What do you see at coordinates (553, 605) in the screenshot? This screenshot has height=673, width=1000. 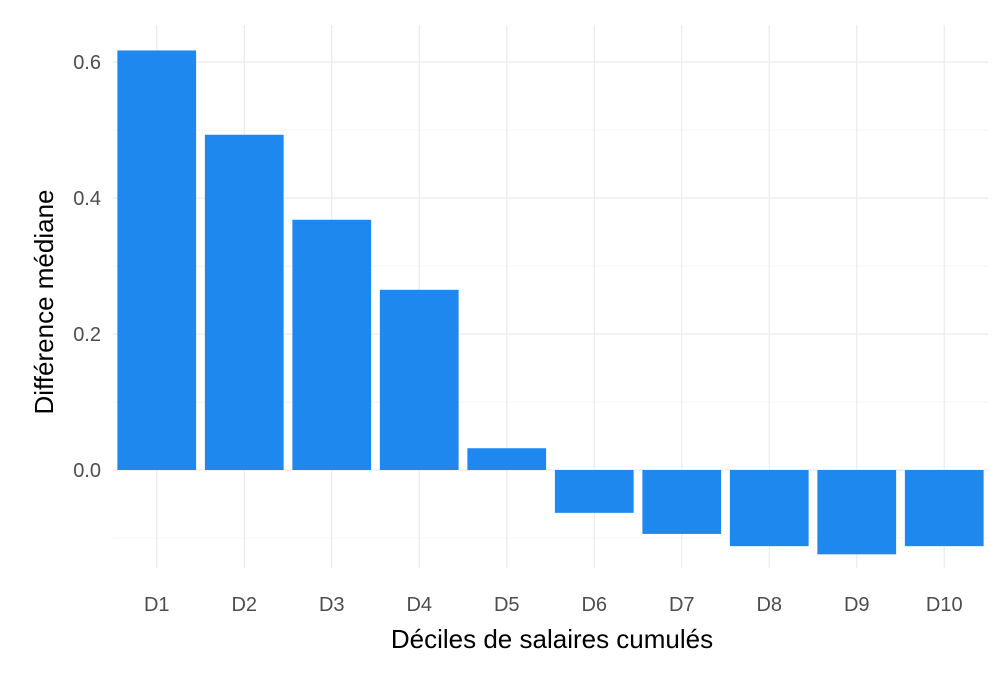 I see `x-axis-ticks: D1 D2 D3 D4 D5 D6 D7 D8 D9 D10` at bounding box center [553, 605].